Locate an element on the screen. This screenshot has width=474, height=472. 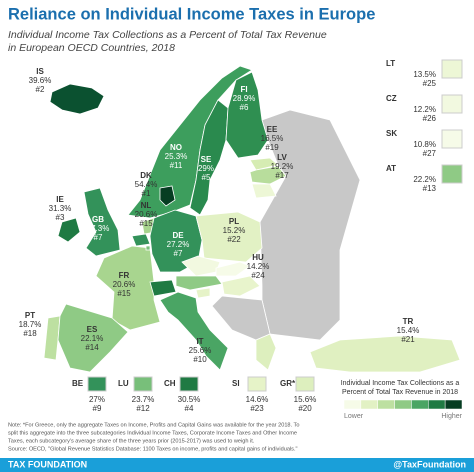
country-value: 15.2% is located at coordinates (234, 230).